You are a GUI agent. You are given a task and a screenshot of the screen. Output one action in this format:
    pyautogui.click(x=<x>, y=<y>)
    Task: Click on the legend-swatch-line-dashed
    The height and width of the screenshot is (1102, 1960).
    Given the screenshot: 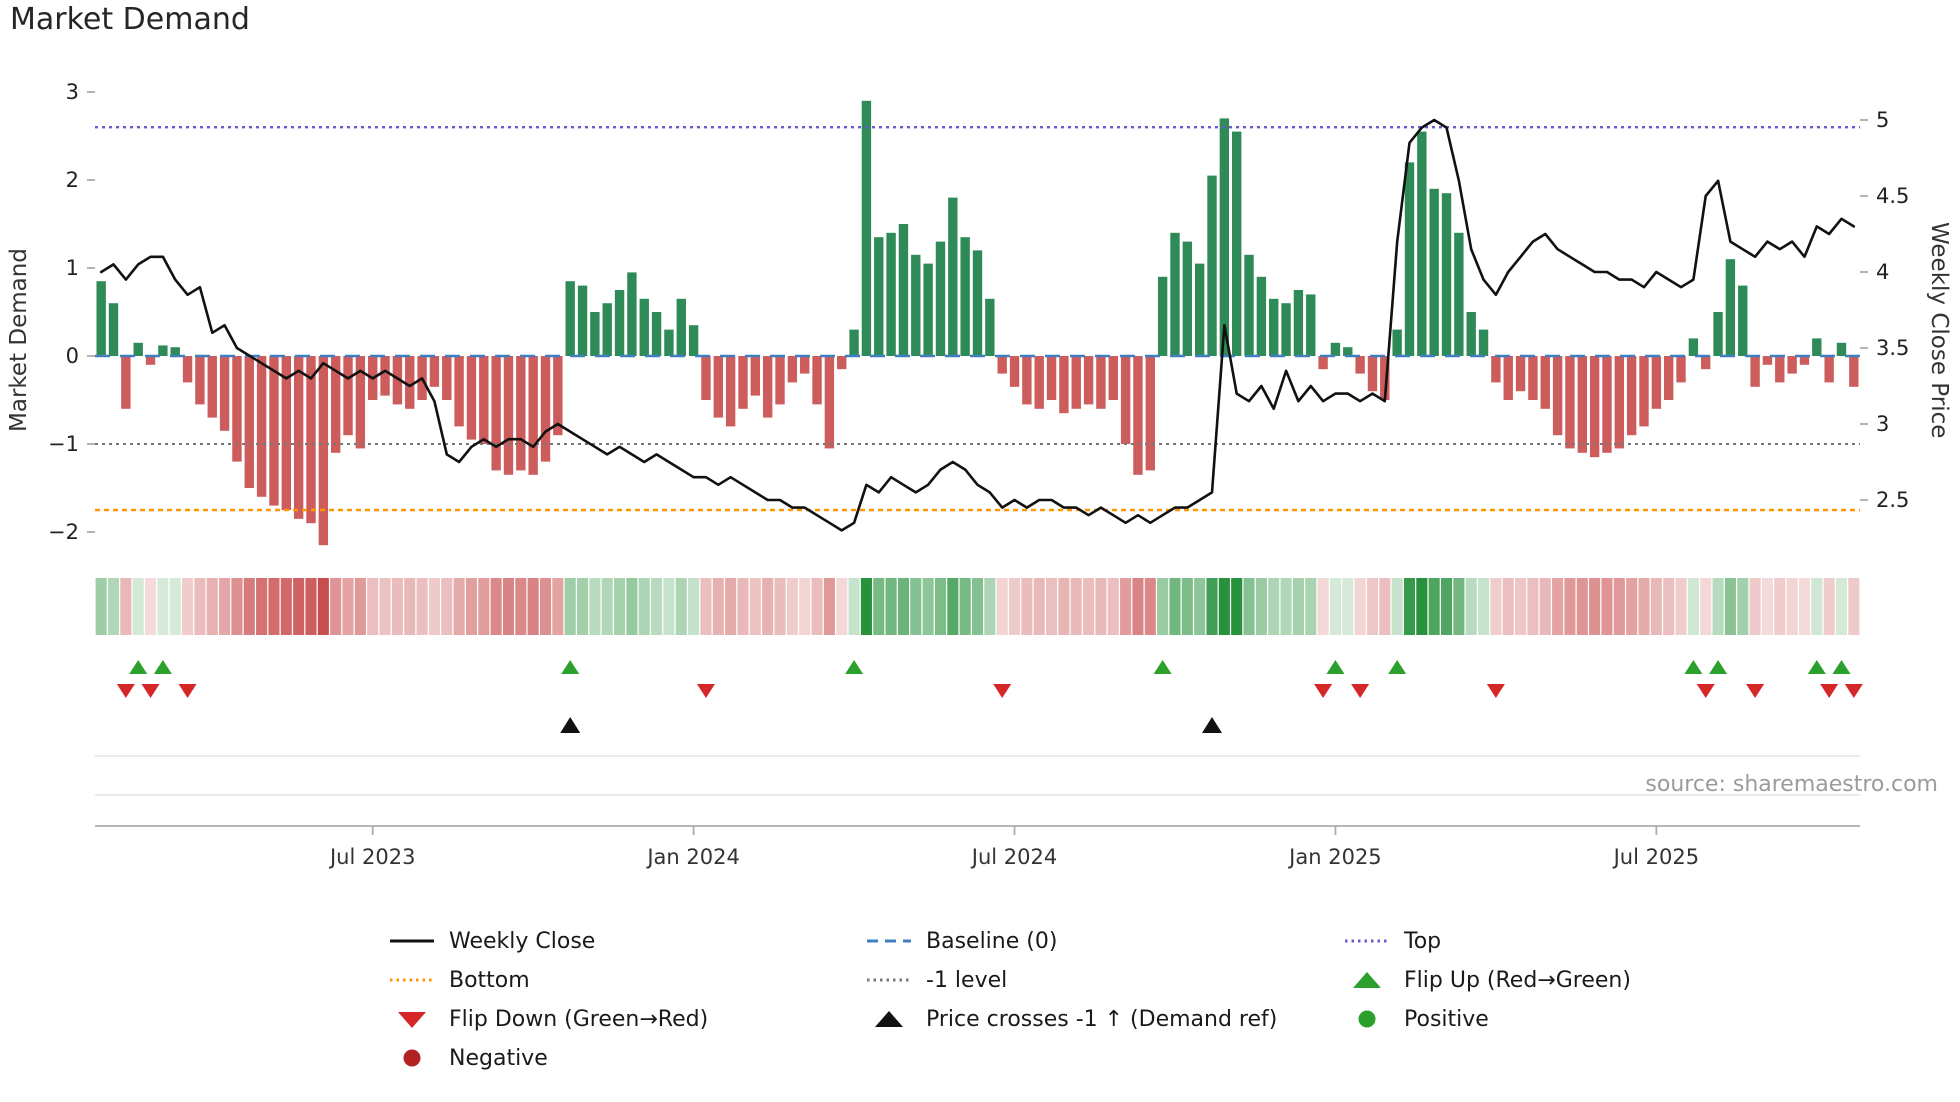 What is the action you would take?
    pyautogui.click(x=889, y=941)
    